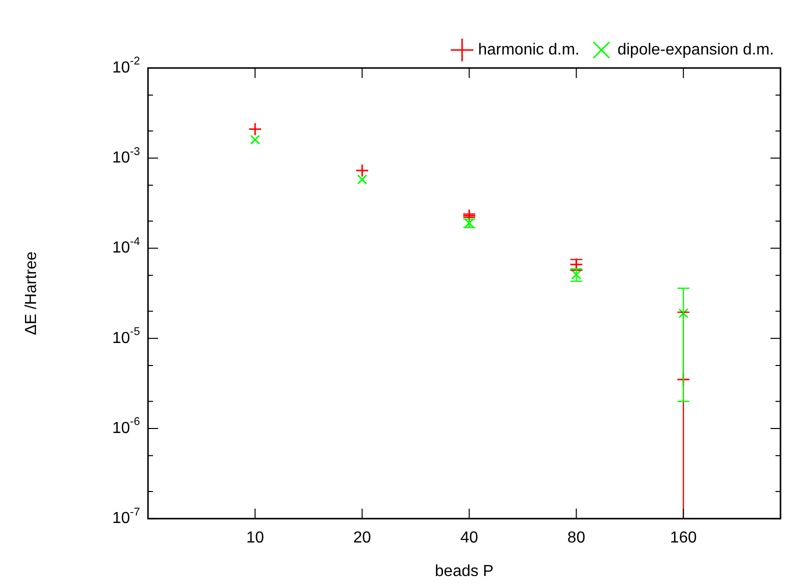  Describe the element at coordinates (255, 538) in the screenshot. I see `x-tick-label: 10` at that location.